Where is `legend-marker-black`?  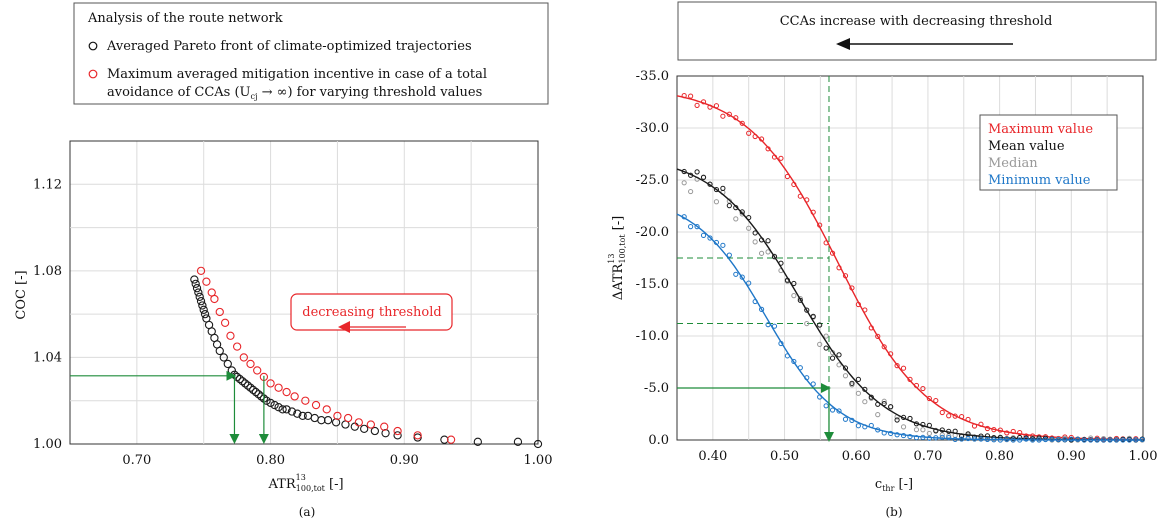
legend-marker-black is located at coordinates (93, 46).